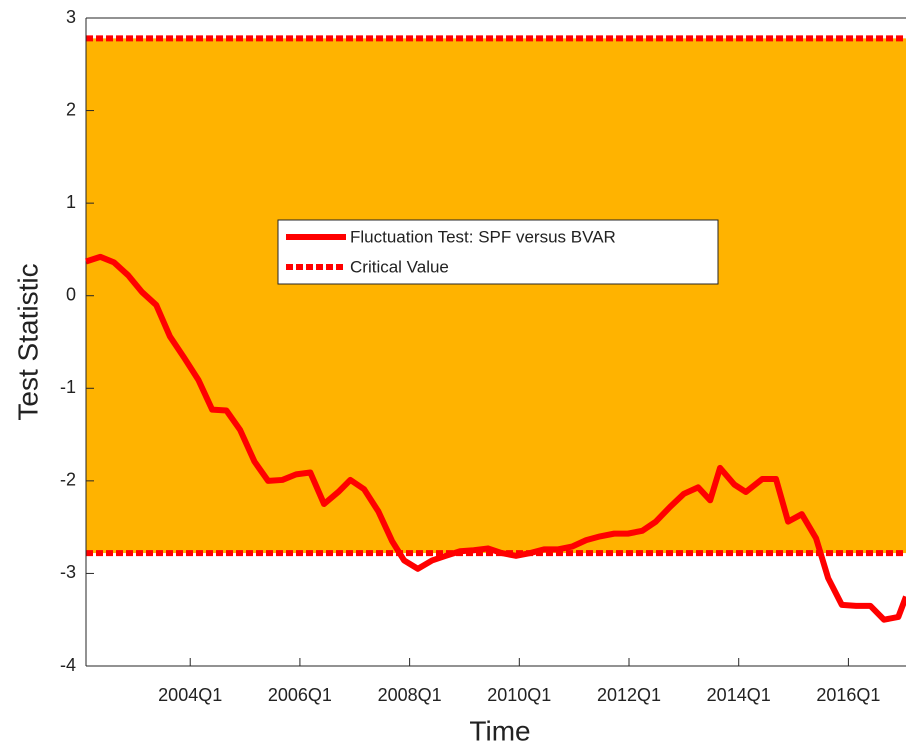 The height and width of the screenshot is (749, 906). I want to click on y-axis-label: Test Statistic, so click(27, 341).